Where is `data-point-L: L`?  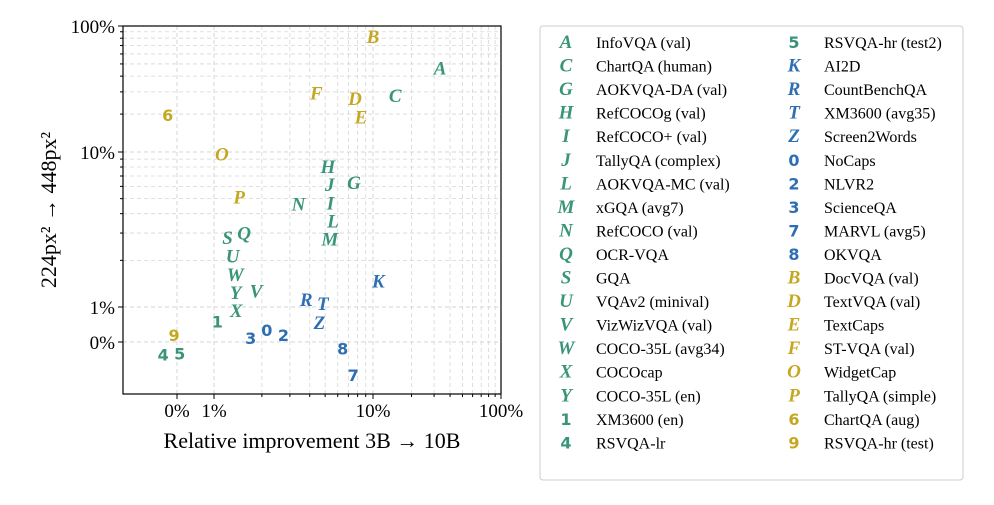
data-point-L: L is located at coordinates (332, 222).